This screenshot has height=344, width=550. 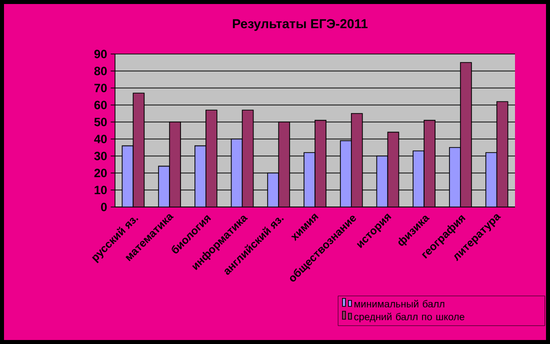 I want to click on y-tick-label: 30, so click(x=100, y=156).